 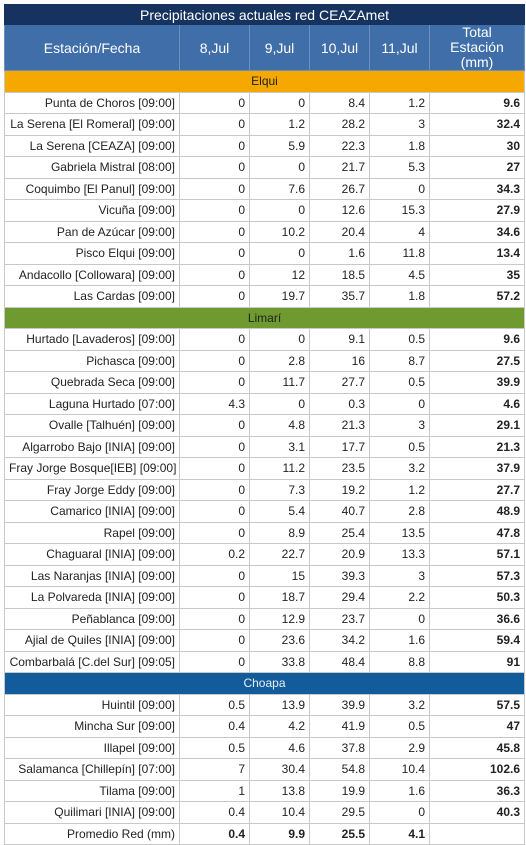 What do you see at coordinates (92, 253) in the screenshot?
I see `station-name: Pisco Elqui [09:00]` at bounding box center [92, 253].